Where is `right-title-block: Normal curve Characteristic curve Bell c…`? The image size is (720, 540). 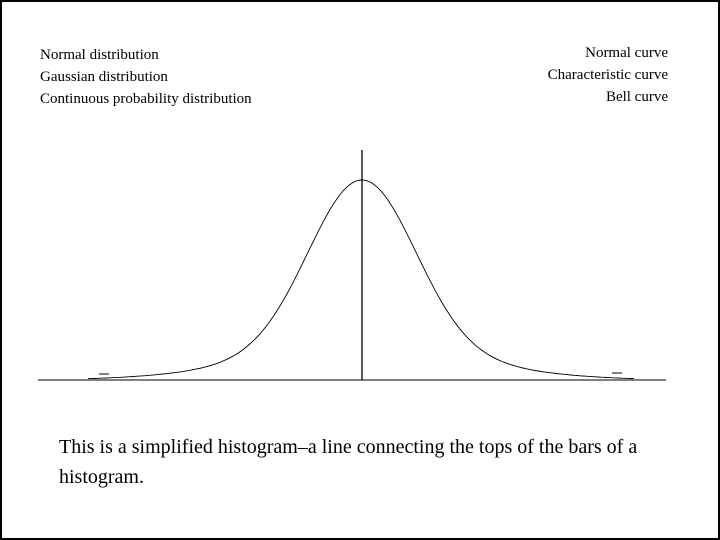
right-title-block: Normal curve Characteristic curve Bell c… is located at coordinates (608, 75).